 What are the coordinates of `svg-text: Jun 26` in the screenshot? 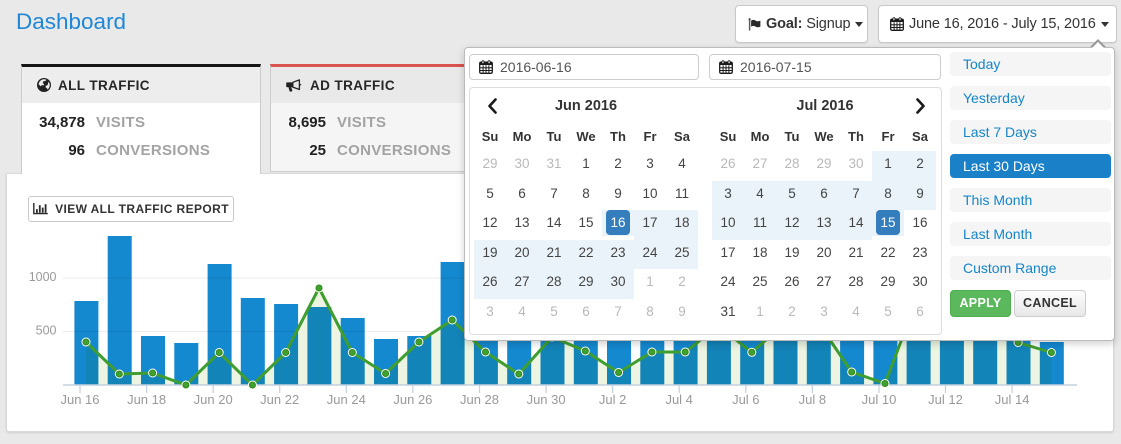 It's located at (412, 399).